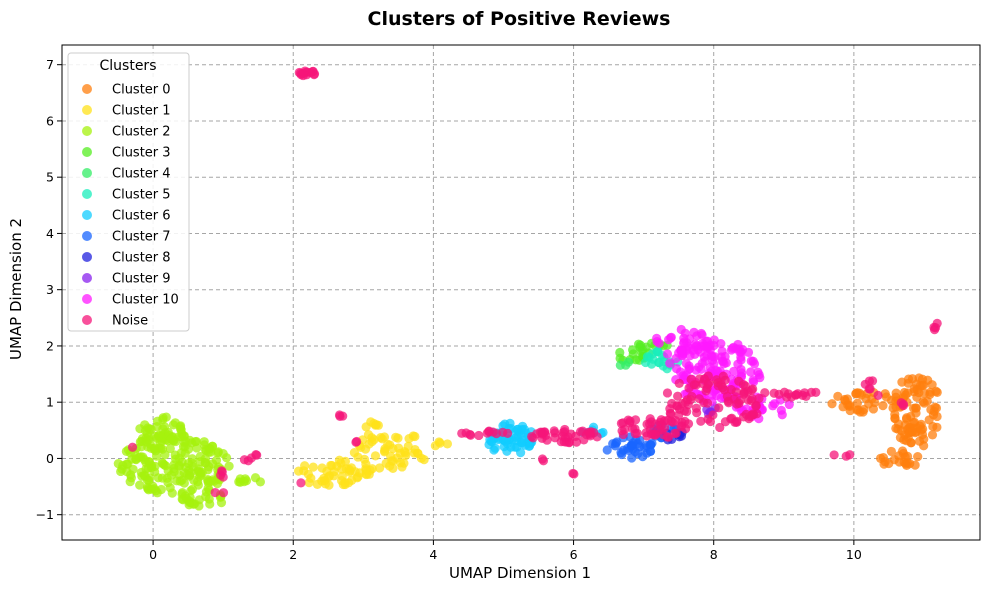 The image size is (989, 590). What do you see at coordinates (50, 177) in the screenshot?
I see `y-tick-label: 5` at bounding box center [50, 177].